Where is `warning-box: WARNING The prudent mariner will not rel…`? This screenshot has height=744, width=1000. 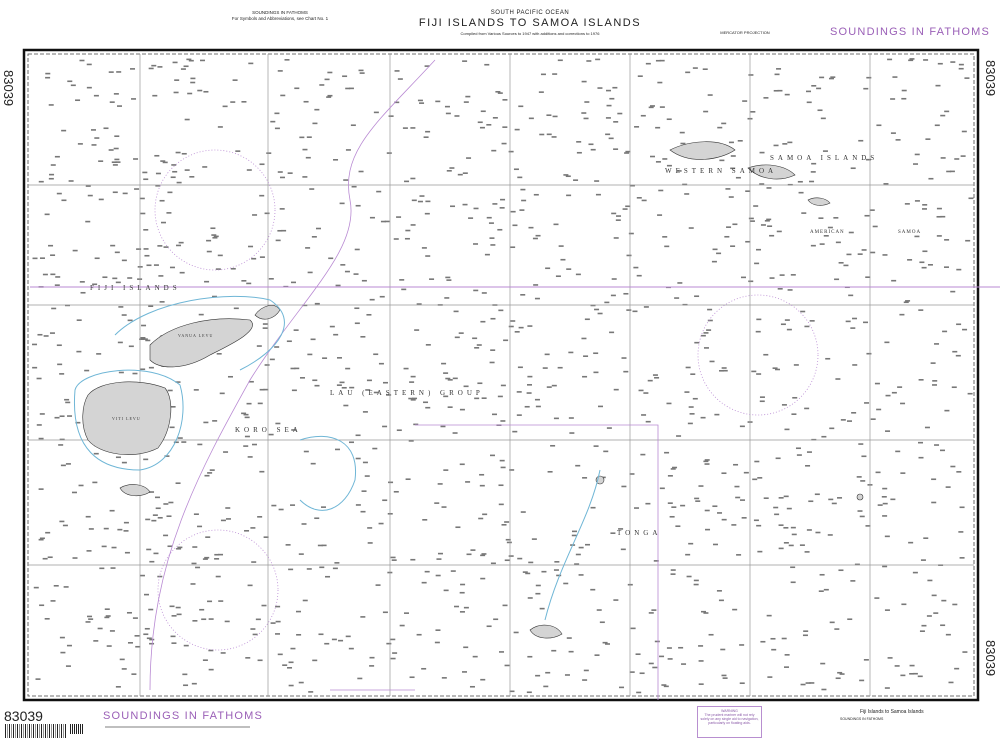 warning-box: WARNING The prudent mariner will not rel… is located at coordinates (729, 722).